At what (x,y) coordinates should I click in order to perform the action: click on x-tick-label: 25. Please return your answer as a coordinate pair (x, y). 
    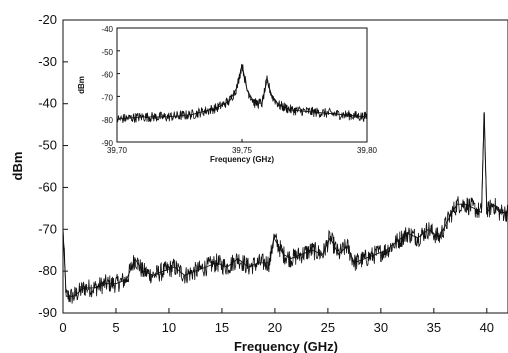
    Looking at the image, I should click on (328, 327).